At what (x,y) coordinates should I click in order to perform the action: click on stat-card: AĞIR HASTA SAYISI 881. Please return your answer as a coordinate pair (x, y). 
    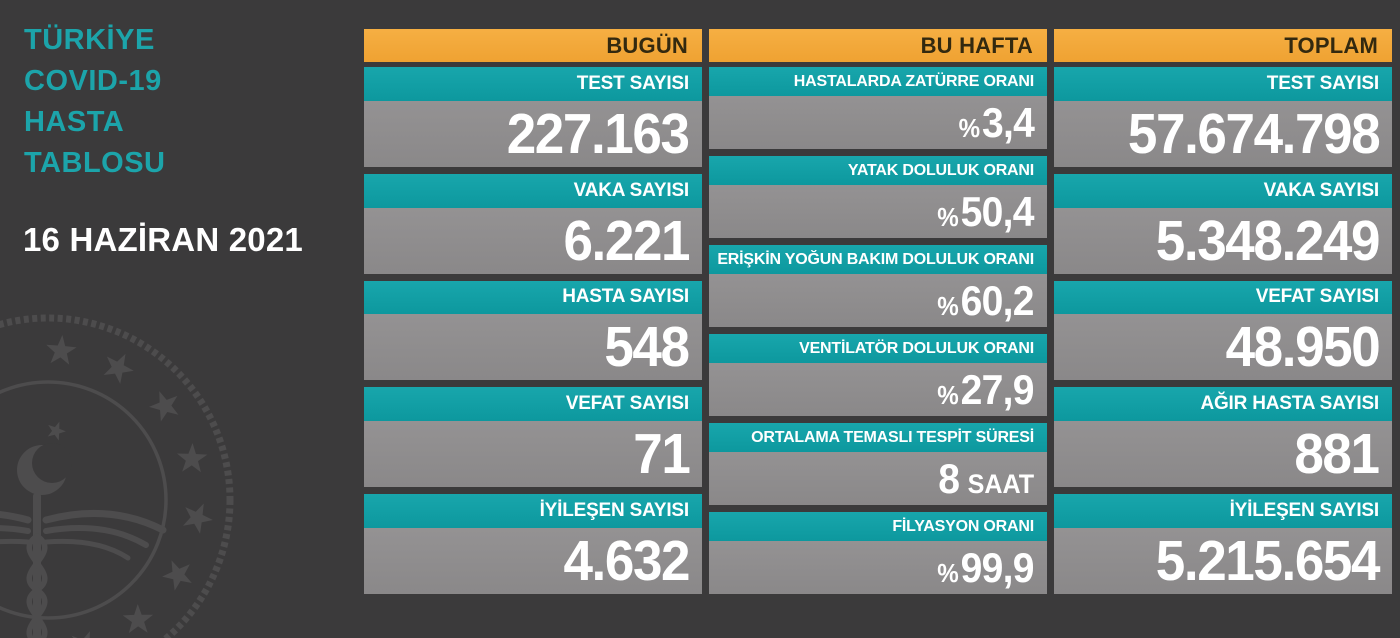
    Looking at the image, I should click on (1223, 437).